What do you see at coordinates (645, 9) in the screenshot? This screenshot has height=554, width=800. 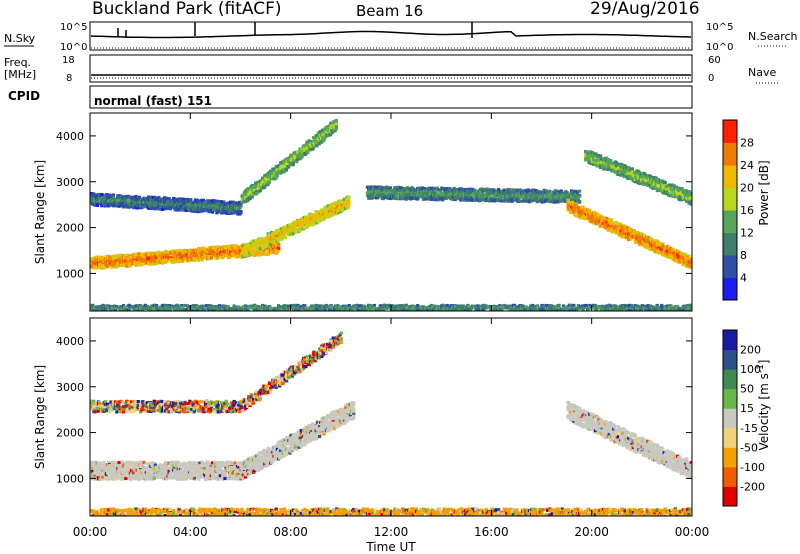 I see `date-title: 29/Aug/2016` at bounding box center [645, 9].